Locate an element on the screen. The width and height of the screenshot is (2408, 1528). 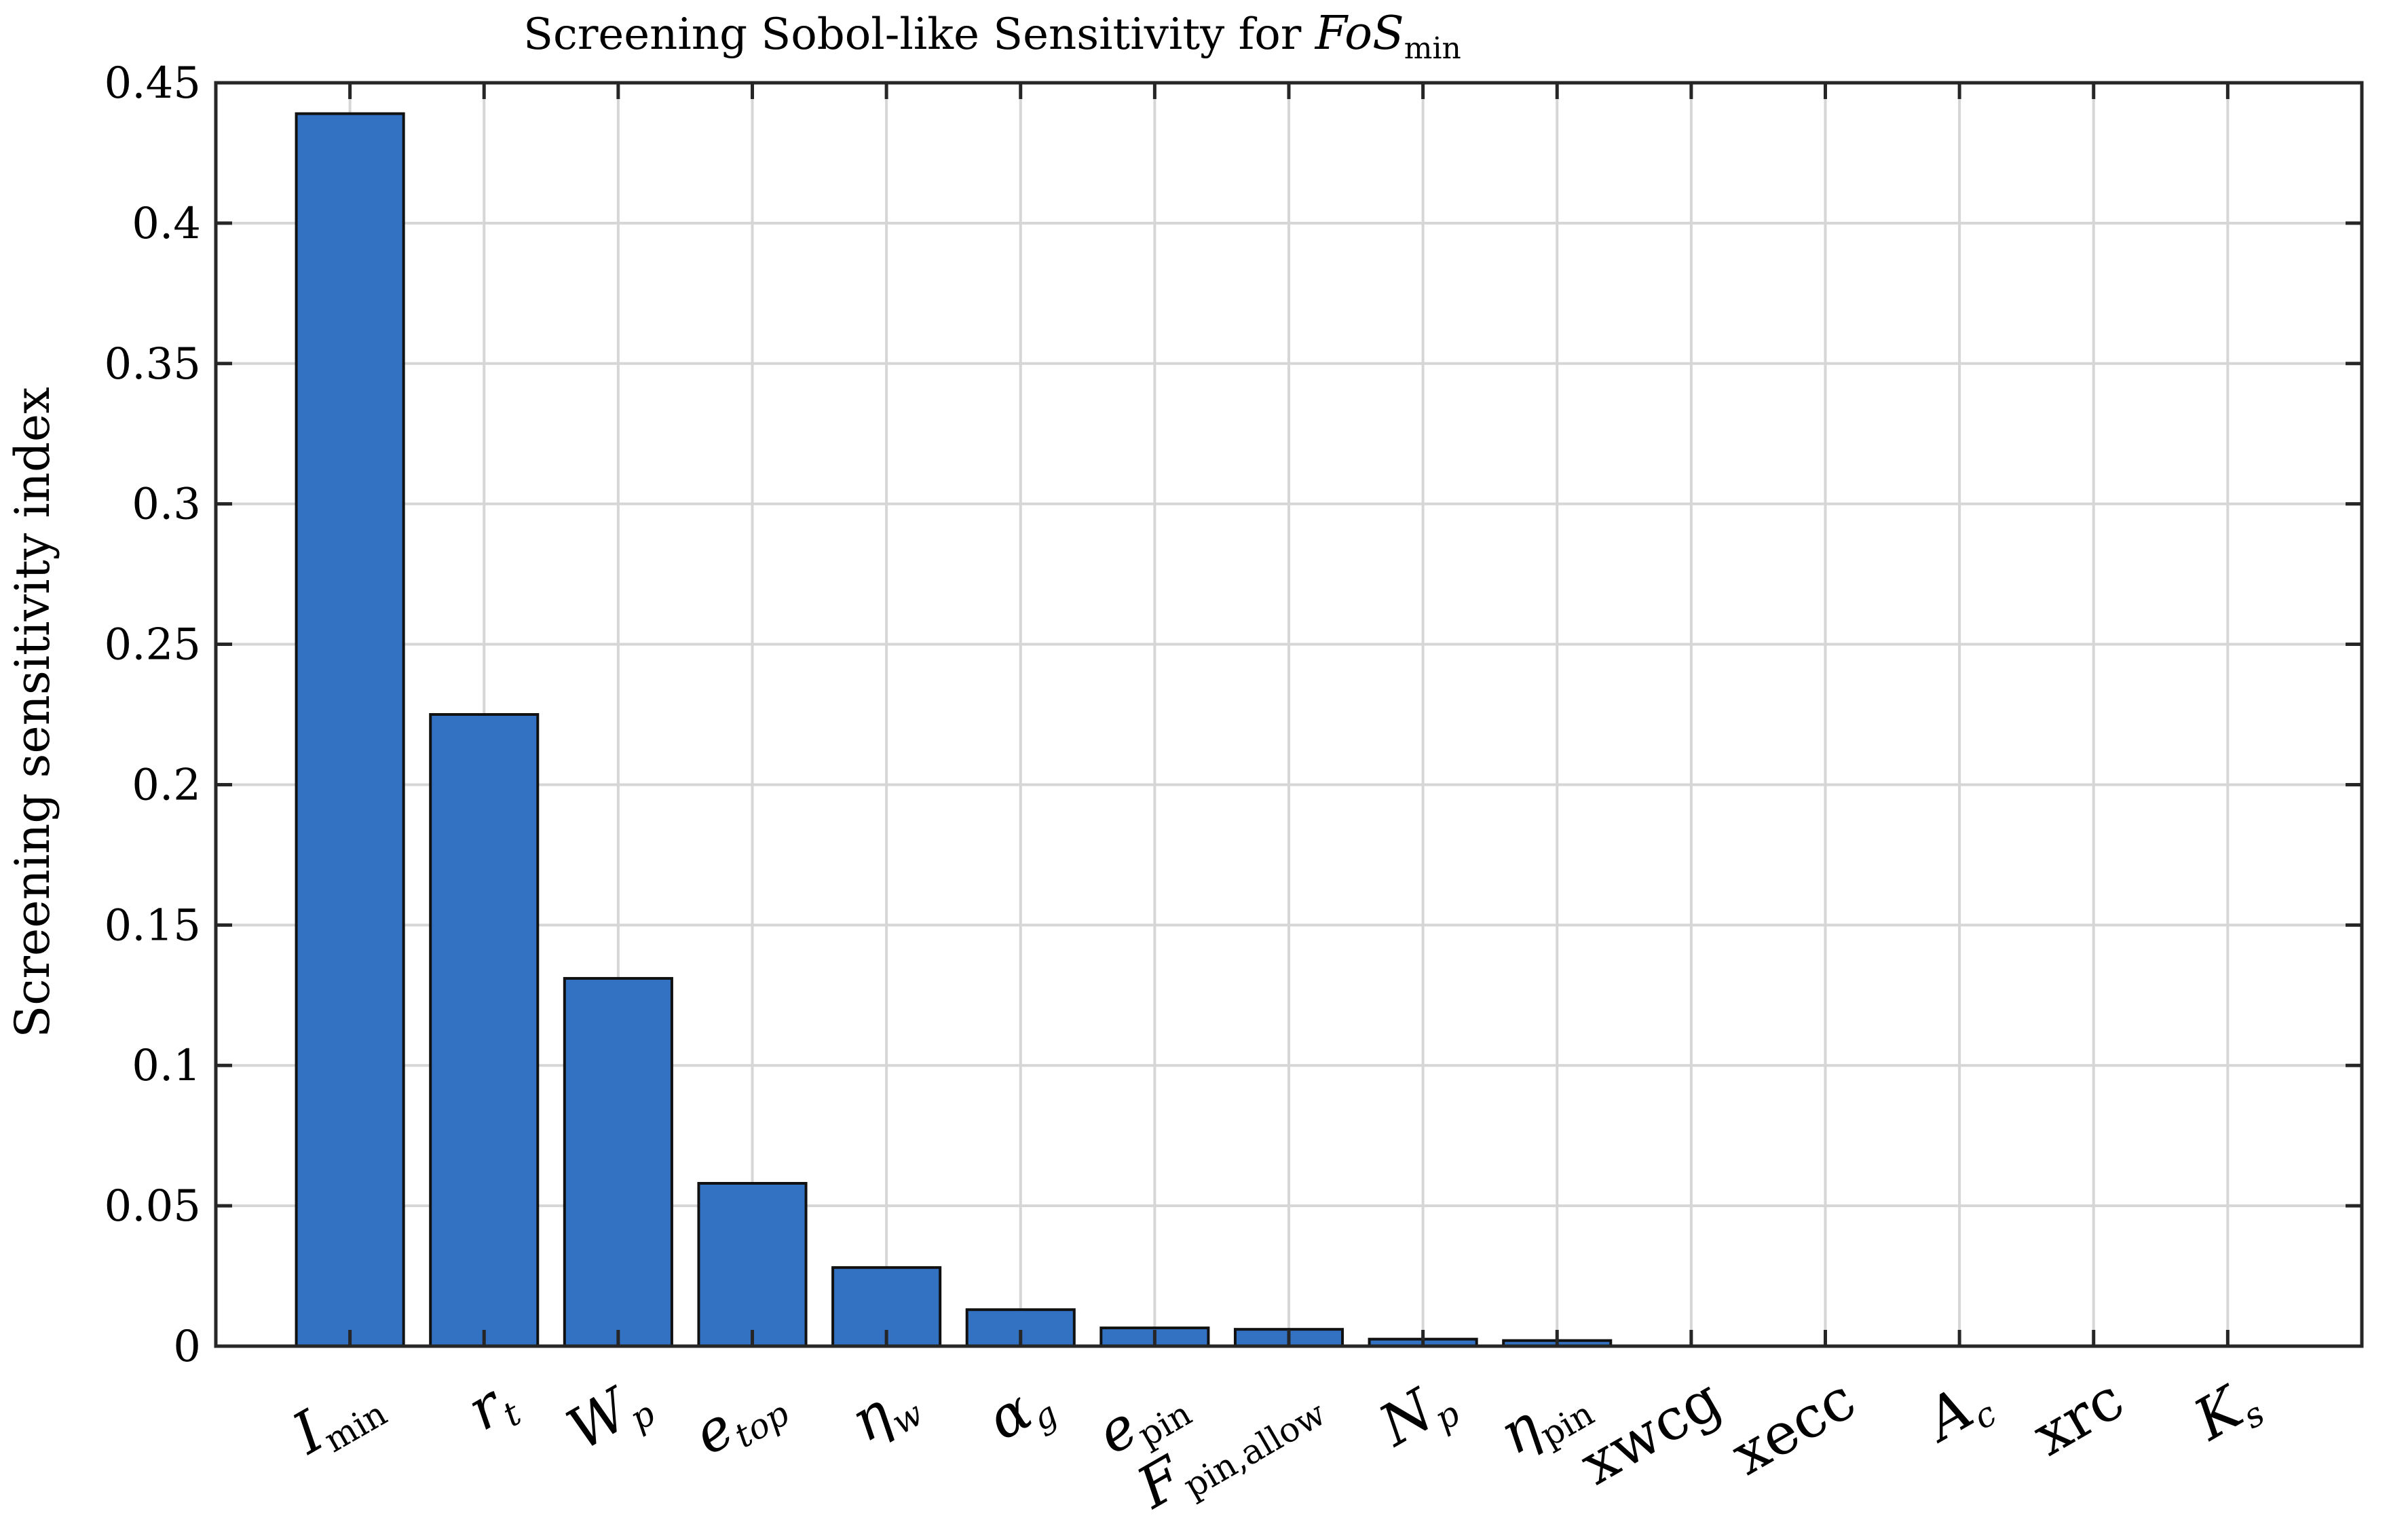
y-tick-label: 0 is located at coordinates (187, 1347).